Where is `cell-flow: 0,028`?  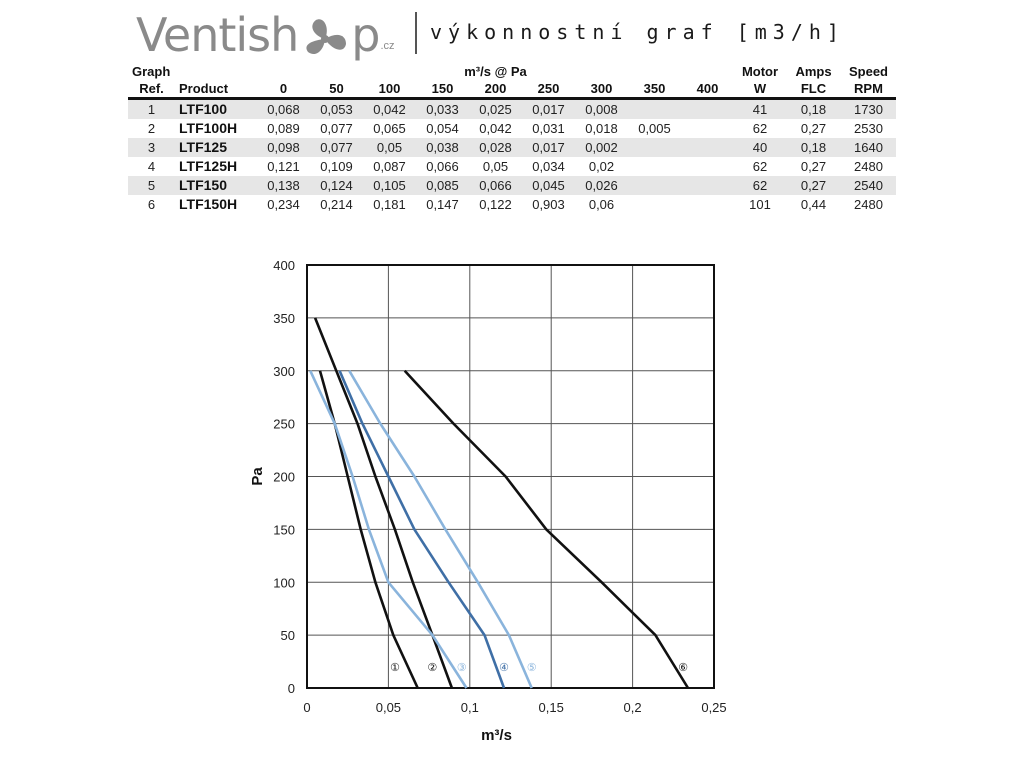
cell-flow: 0,028 is located at coordinates (495, 147).